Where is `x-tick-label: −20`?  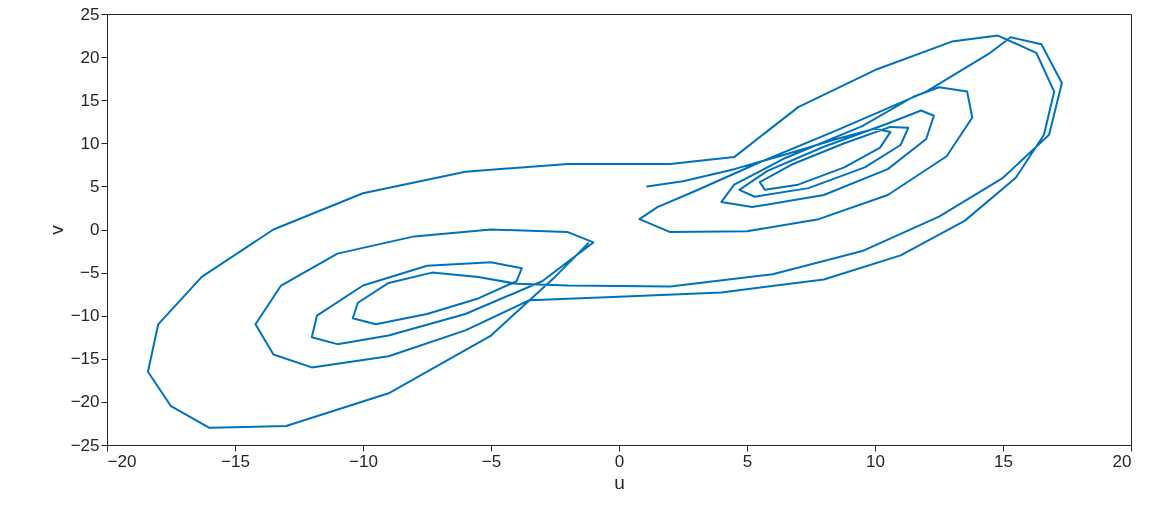 x-tick-label: −20 is located at coordinates (122, 461).